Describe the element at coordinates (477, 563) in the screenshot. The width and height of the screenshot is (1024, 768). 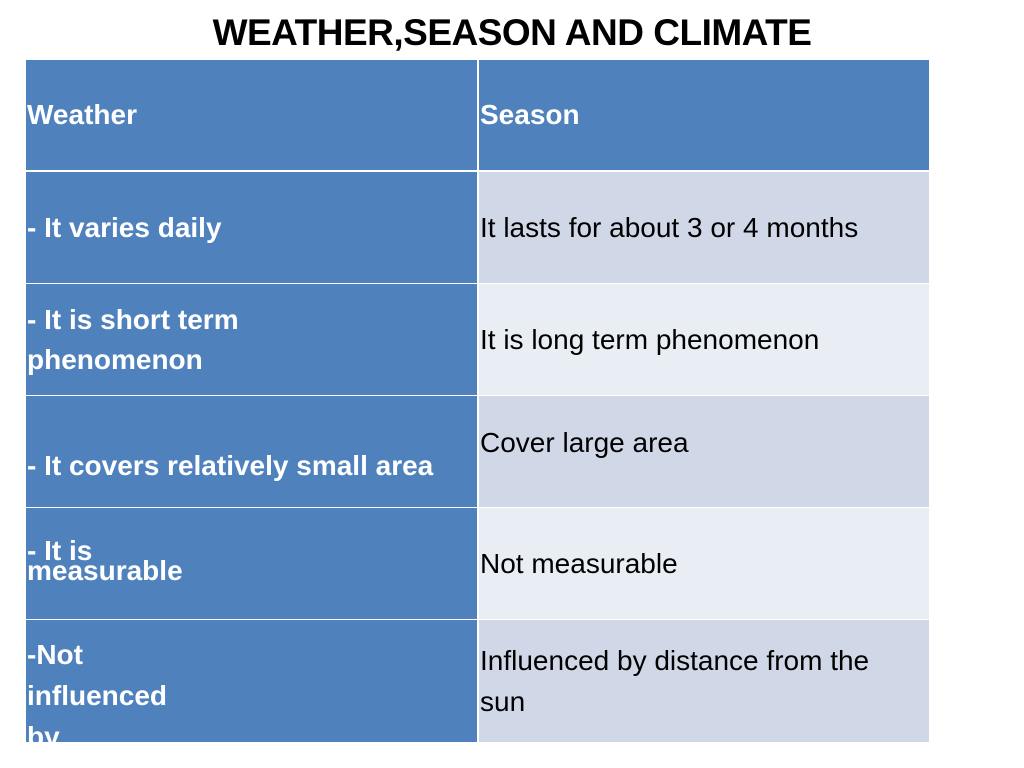
I see `table-row: - It is measurable Not measurable` at that location.